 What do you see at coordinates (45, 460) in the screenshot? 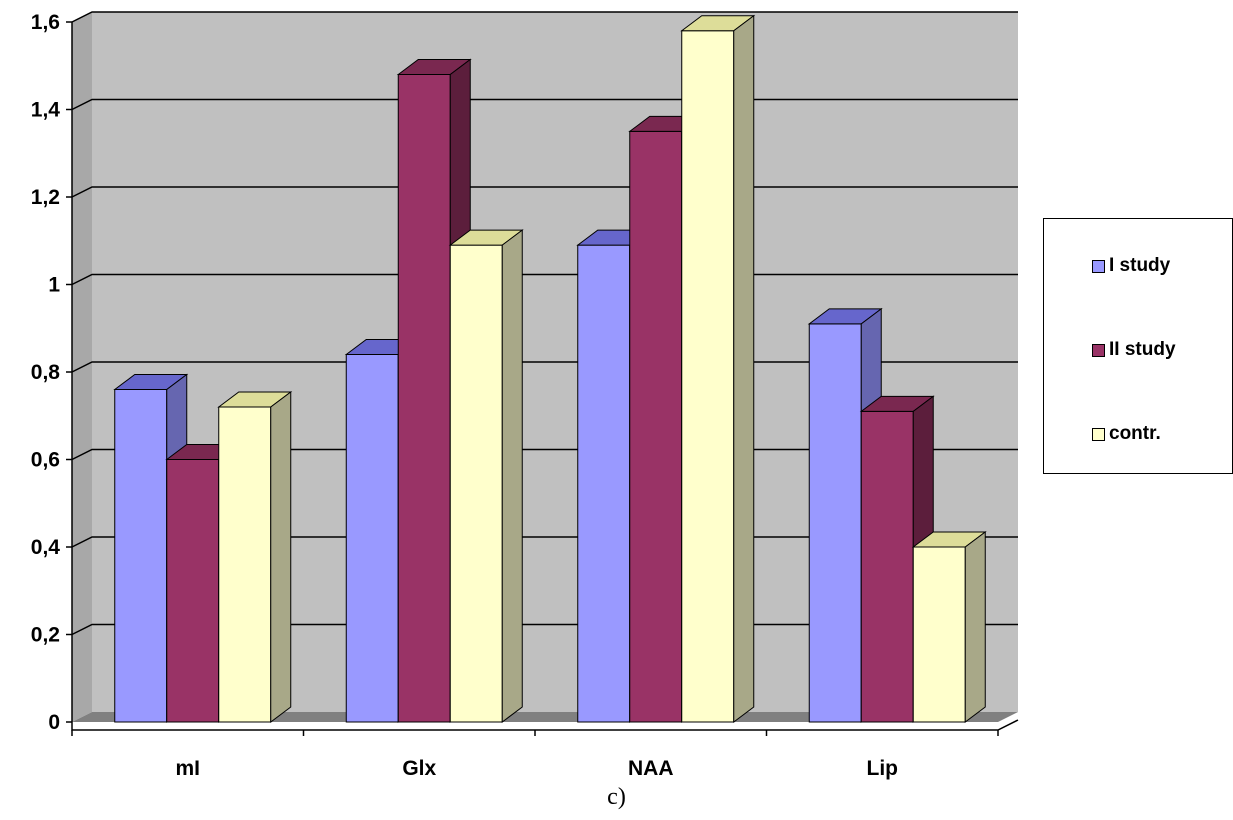
I see `y-tick-label: 0,6` at bounding box center [45, 460].